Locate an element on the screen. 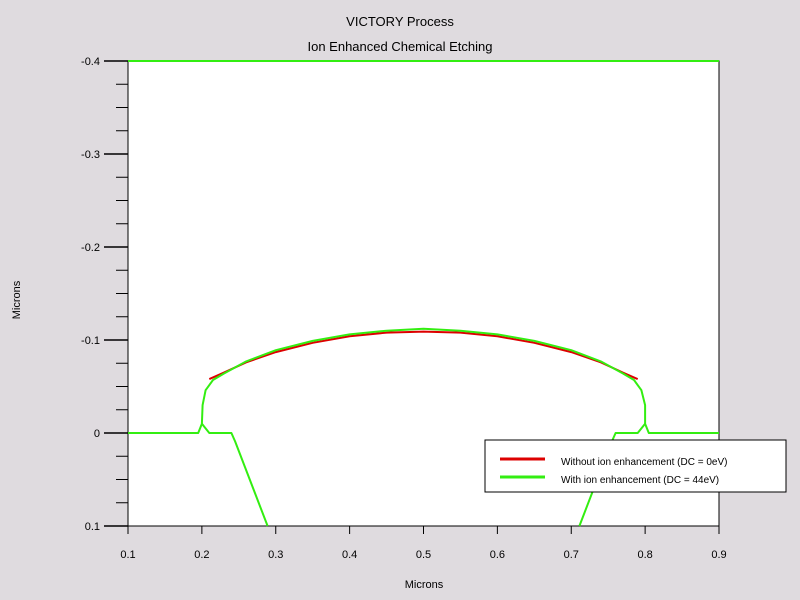  chart-title: VICTORY Process is located at coordinates (400, 21).